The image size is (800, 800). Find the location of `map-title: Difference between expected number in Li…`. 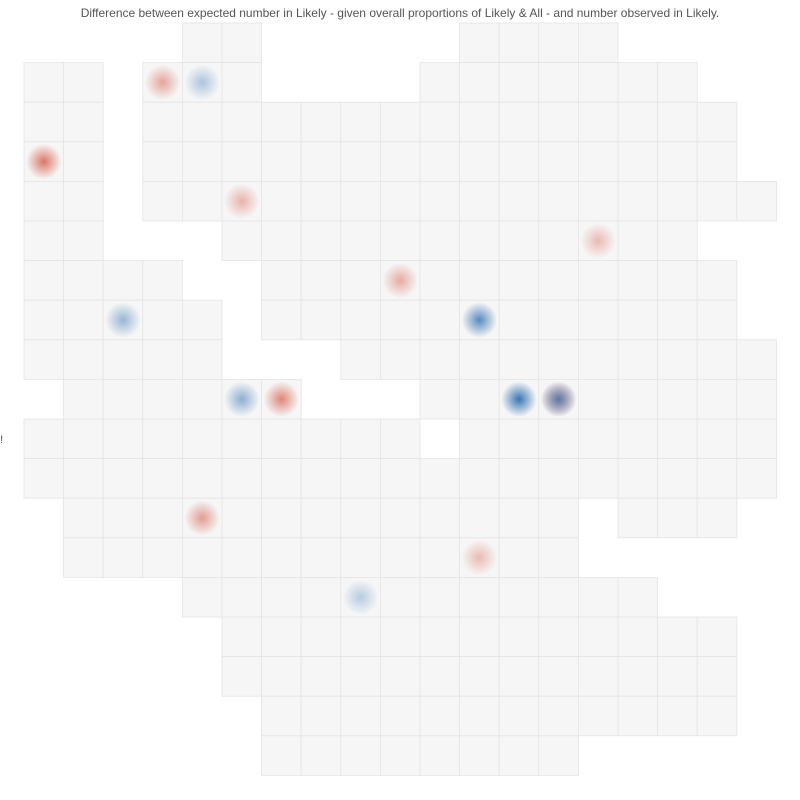

map-title: Difference between expected number in Li… is located at coordinates (400, 13).